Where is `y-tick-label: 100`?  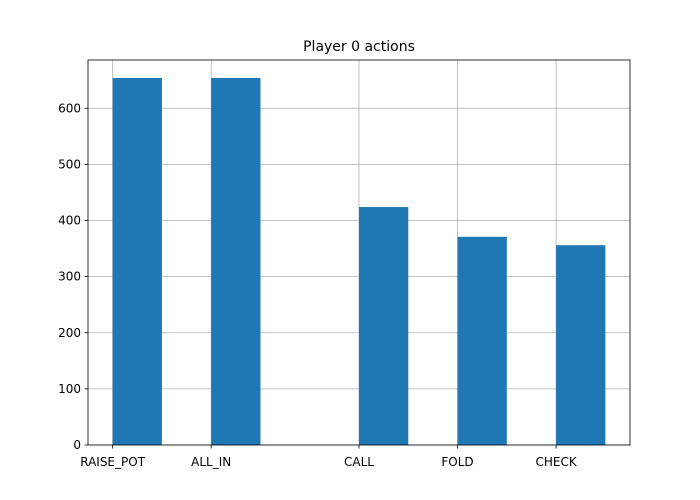 y-tick-label: 100 is located at coordinates (69, 389).